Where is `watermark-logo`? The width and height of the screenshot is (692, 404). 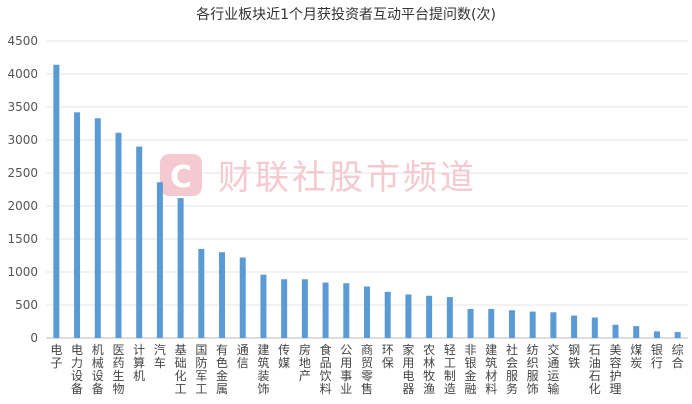
watermark-logo is located at coordinates (181, 175).